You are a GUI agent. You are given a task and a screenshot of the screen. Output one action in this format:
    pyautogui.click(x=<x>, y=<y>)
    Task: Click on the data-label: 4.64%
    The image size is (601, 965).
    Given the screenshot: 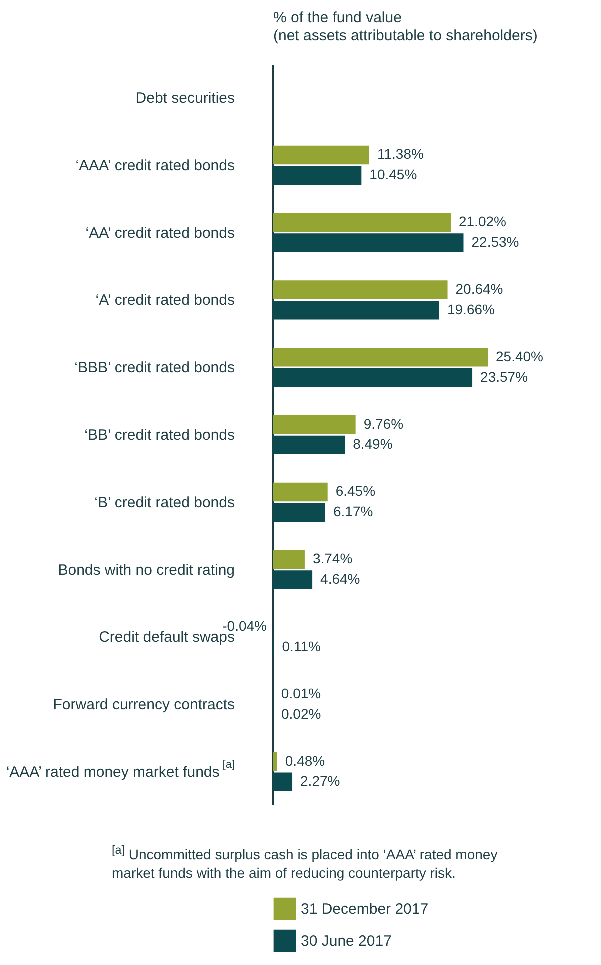 What is the action you would take?
    pyautogui.click(x=340, y=578)
    